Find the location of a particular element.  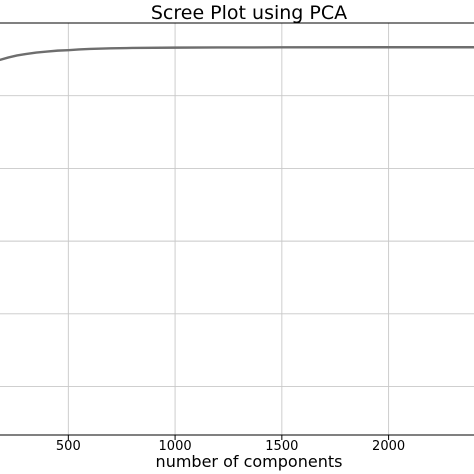

series-line is located at coordinates (237, 54).